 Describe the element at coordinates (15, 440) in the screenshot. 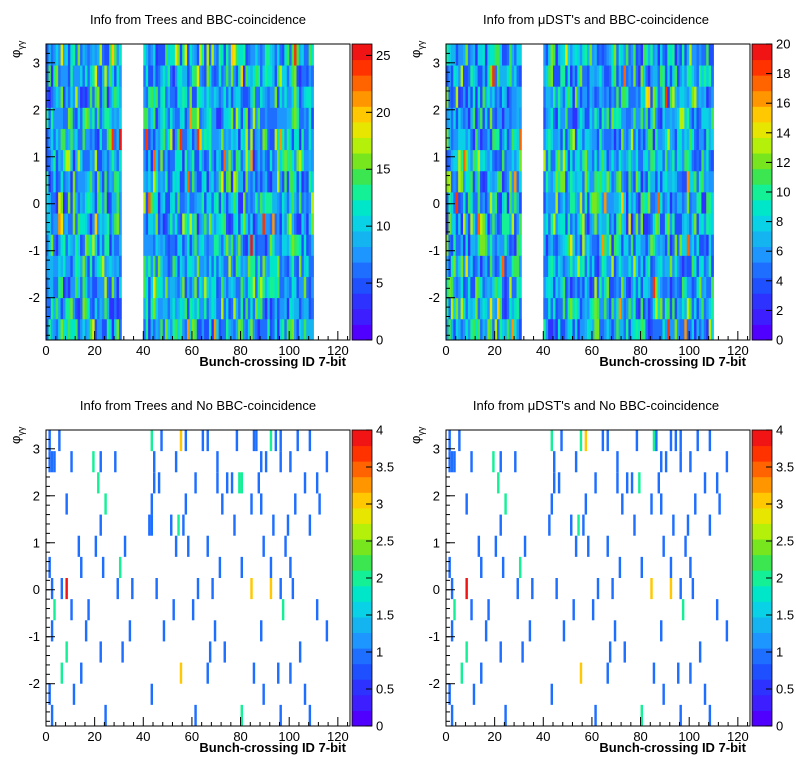

I see `y-axis-label-base: φ` at that location.